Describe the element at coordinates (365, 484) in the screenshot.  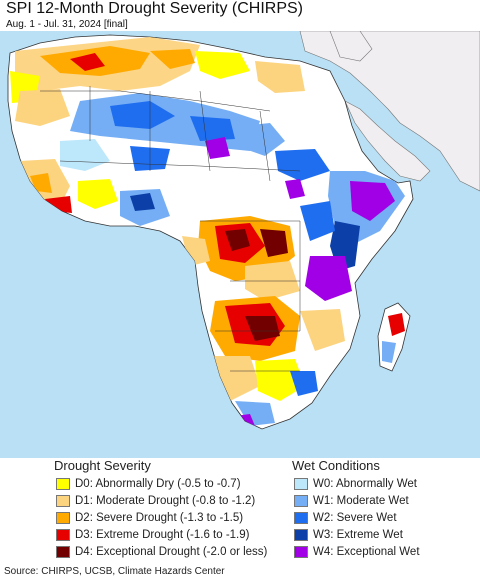
I see `legend-label: W0: Abnormally Wet` at that location.